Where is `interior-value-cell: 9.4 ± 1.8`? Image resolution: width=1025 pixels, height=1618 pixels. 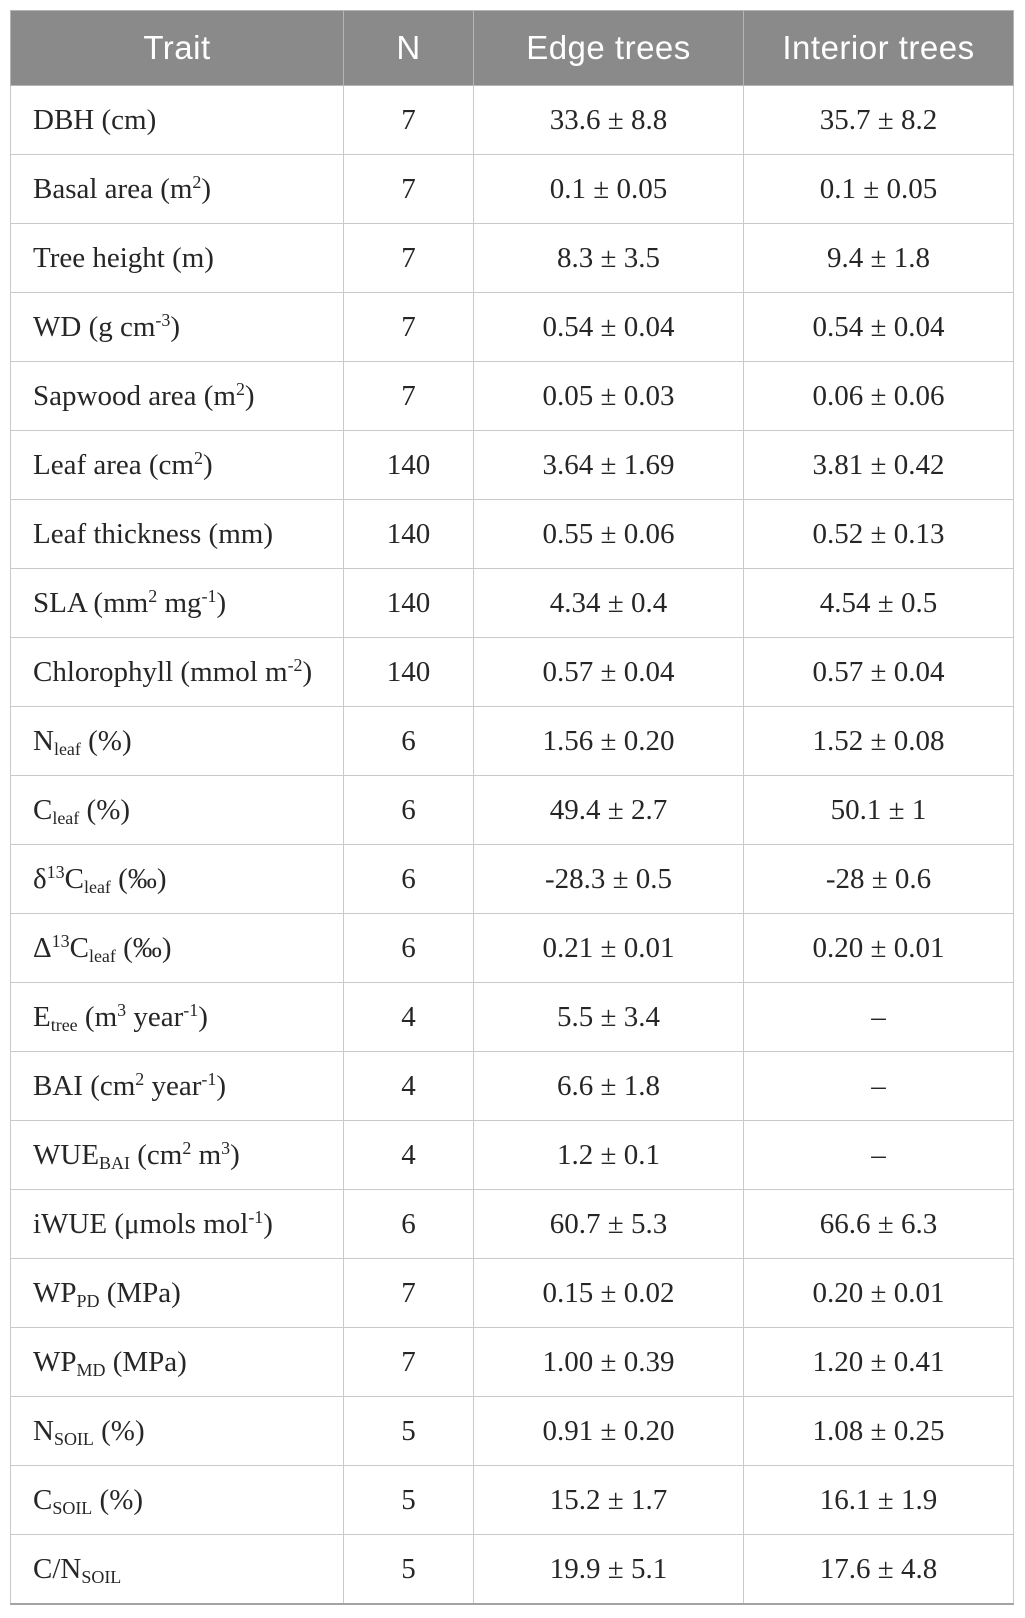 interior-value-cell: 9.4 ± 1.8 is located at coordinates (878, 258).